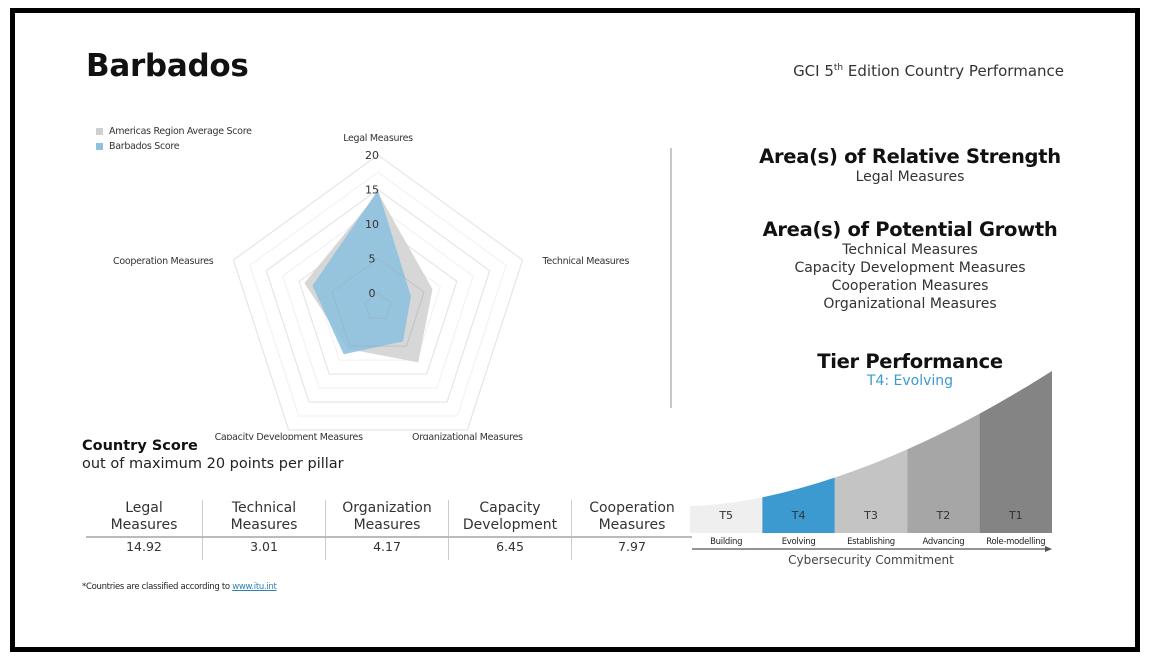 This screenshot has height=660, width=1150. I want to click on itu-link: www.itu.int, so click(254, 587).